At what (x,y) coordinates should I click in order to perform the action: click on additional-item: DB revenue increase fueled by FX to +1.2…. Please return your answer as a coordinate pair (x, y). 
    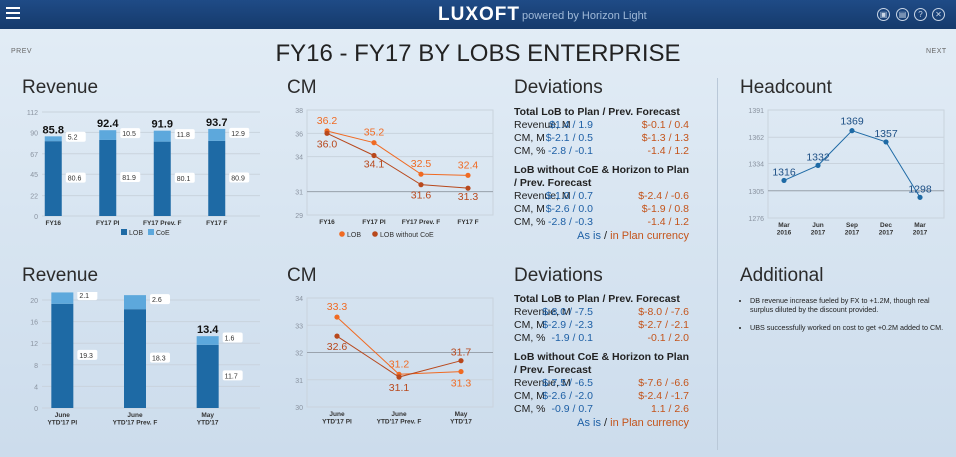
    Looking at the image, I should click on (850, 305).